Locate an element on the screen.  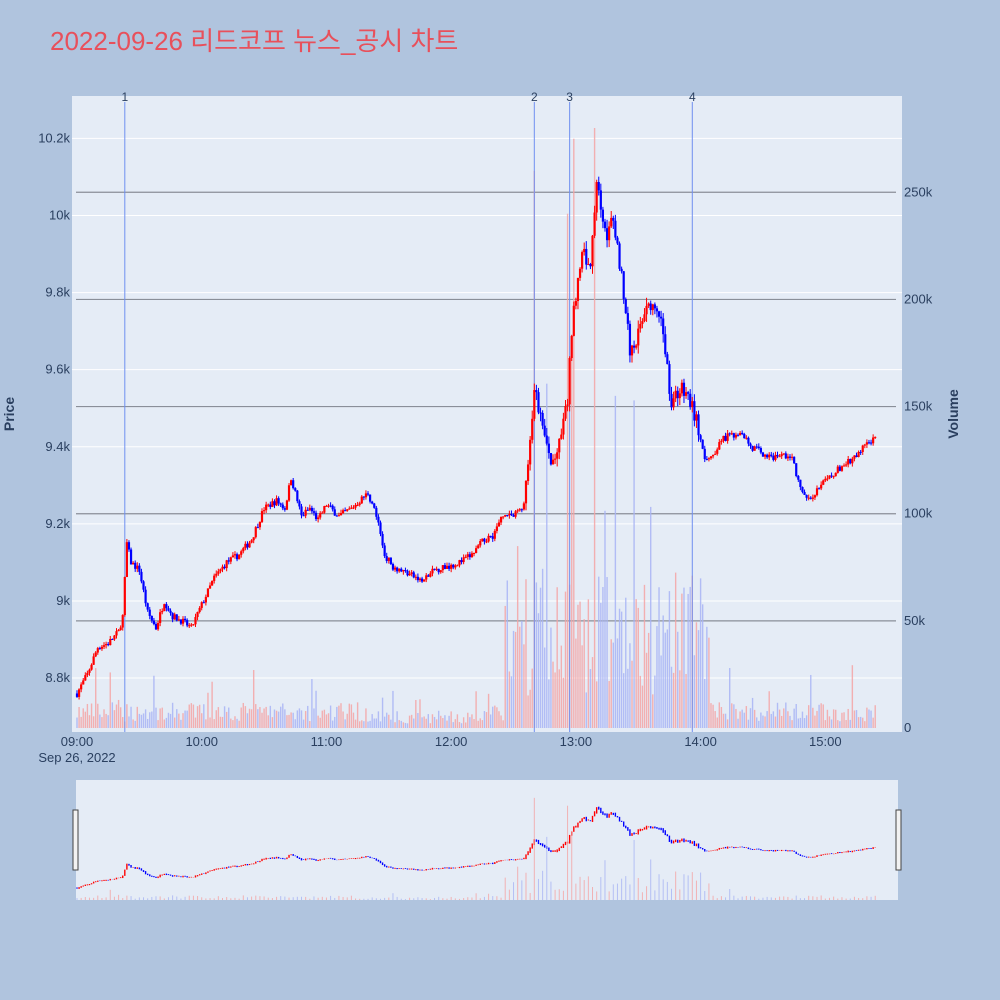
range-slider-left-handle is located at coordinates (75, 840).